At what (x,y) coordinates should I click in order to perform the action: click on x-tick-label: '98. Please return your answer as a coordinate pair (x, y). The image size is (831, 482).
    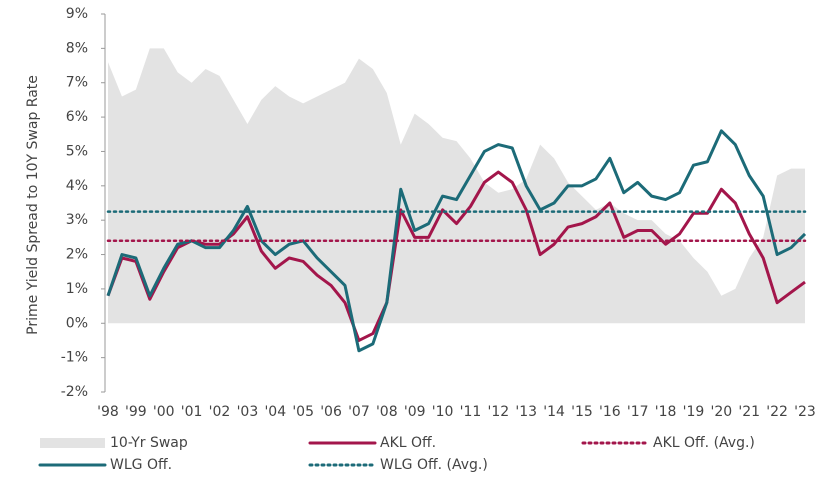
    Looking at the image, I should click on (108, 412).